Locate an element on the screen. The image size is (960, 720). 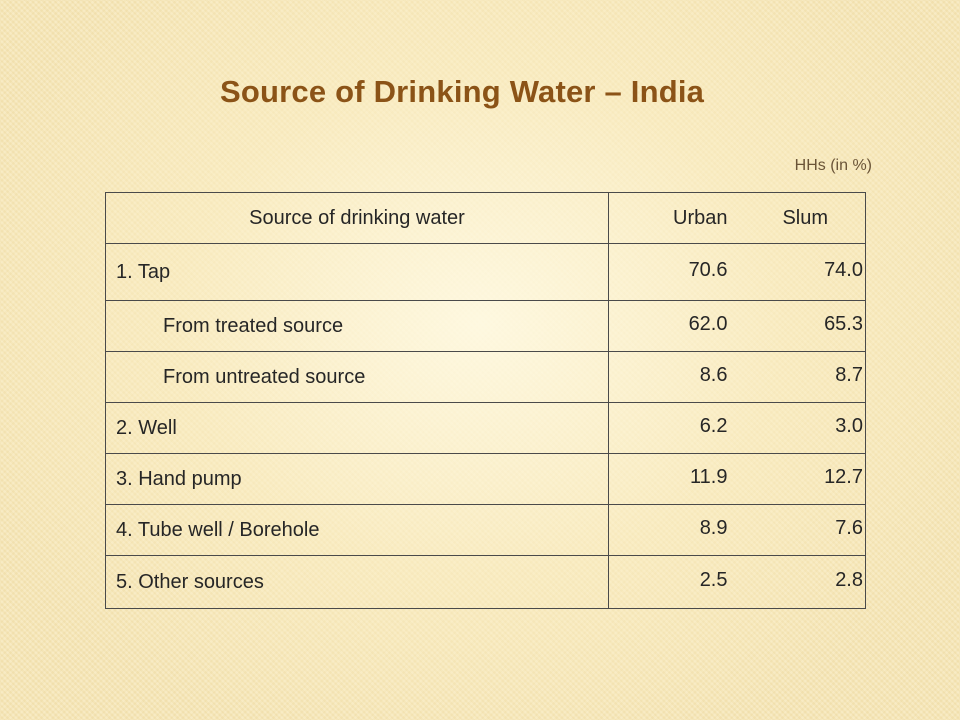
table-row: 5. Other sources 2.5 2.8 is located at coordinates (485, 582).